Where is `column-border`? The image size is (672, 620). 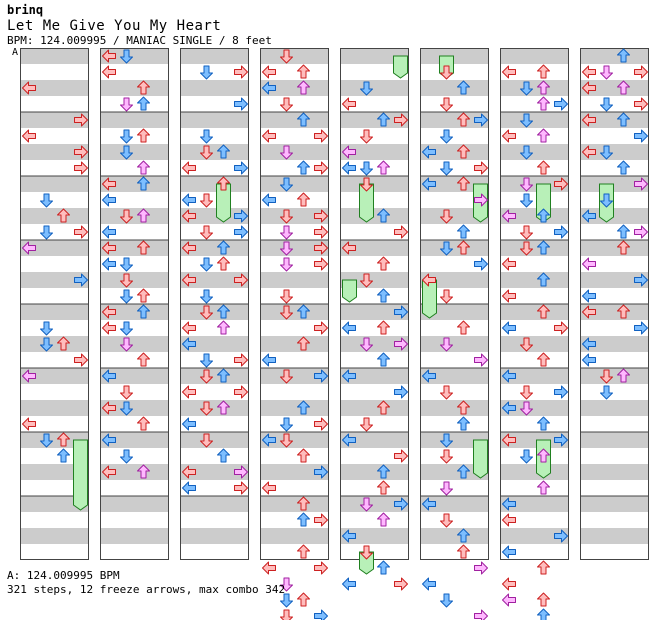
column-border is located at coordinates (294, 304).